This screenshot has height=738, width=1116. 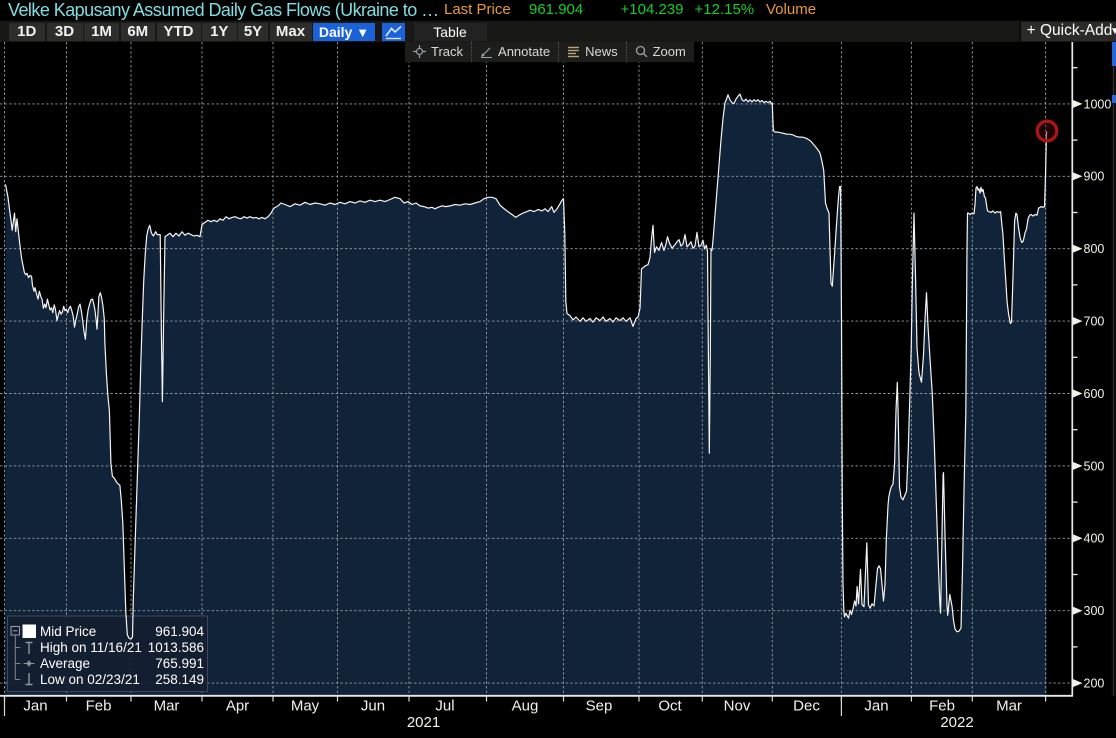 What do you see at coordinates (1098, 104) in the screenshot?
I see `svg-text: 1000` at bounding box center [1098, 104].